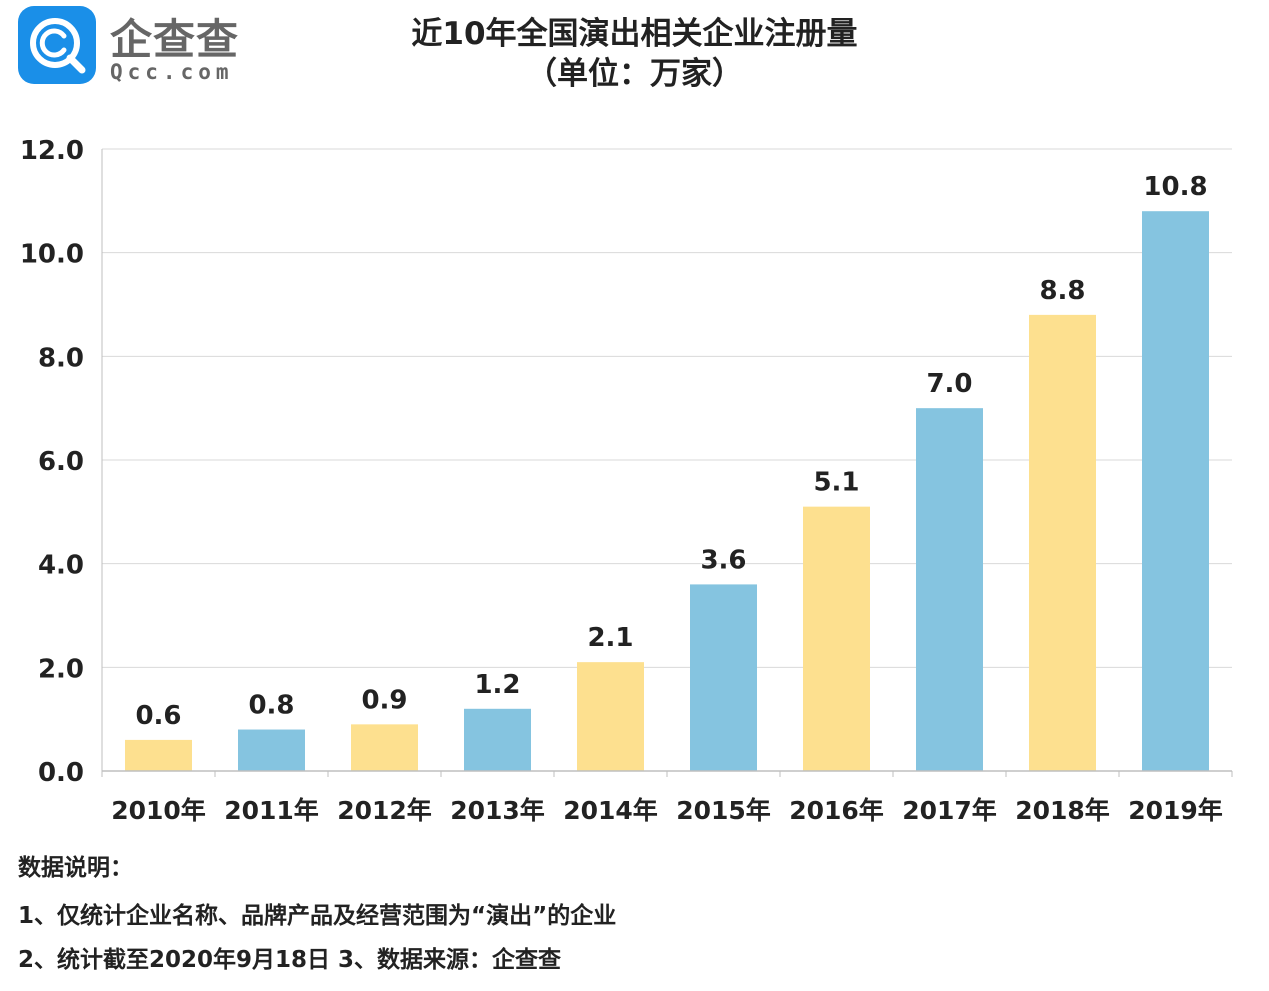 This screenshot has height=991, width=1269. I want to click on notes-heading: 数据说明：, so click(75, 868).